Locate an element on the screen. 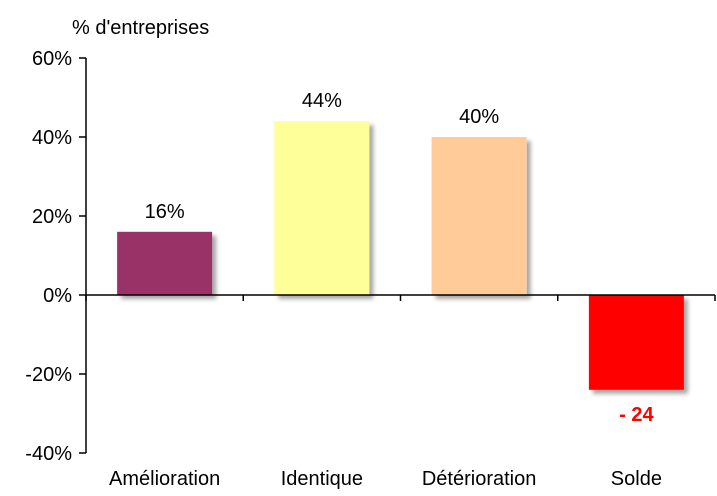  y-tick-label-4: 0% is located at coordinates (57, 296).